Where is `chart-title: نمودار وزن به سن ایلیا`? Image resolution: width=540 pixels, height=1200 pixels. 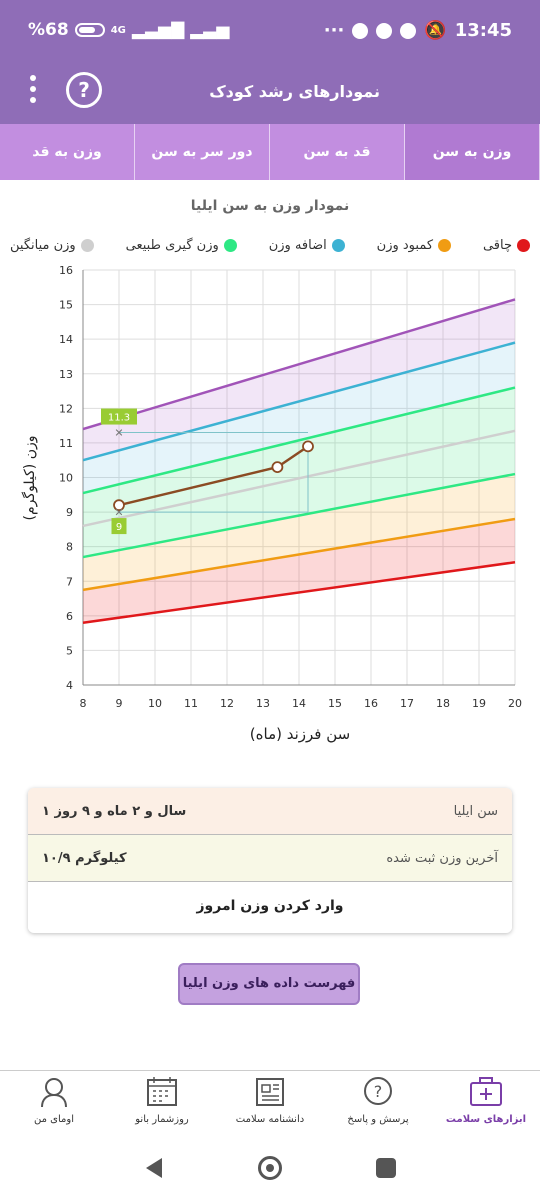 chart-title: نمودار وزن به سن ایلیا is located at coordinates (270, 206).